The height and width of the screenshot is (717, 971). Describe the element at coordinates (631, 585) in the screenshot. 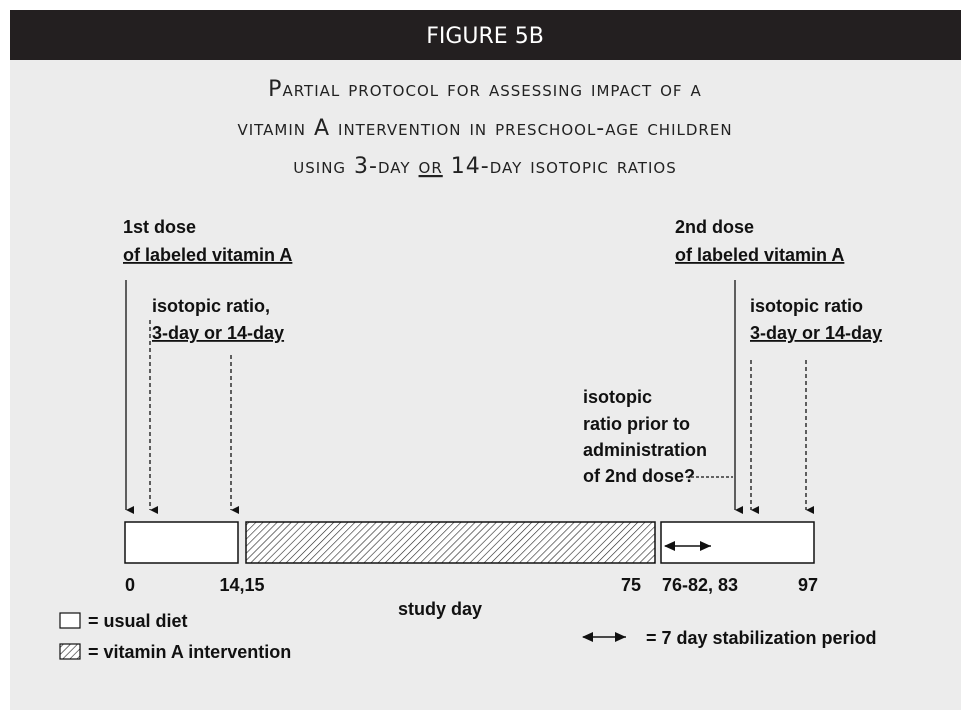

I see `tick-label: 75` at that location.